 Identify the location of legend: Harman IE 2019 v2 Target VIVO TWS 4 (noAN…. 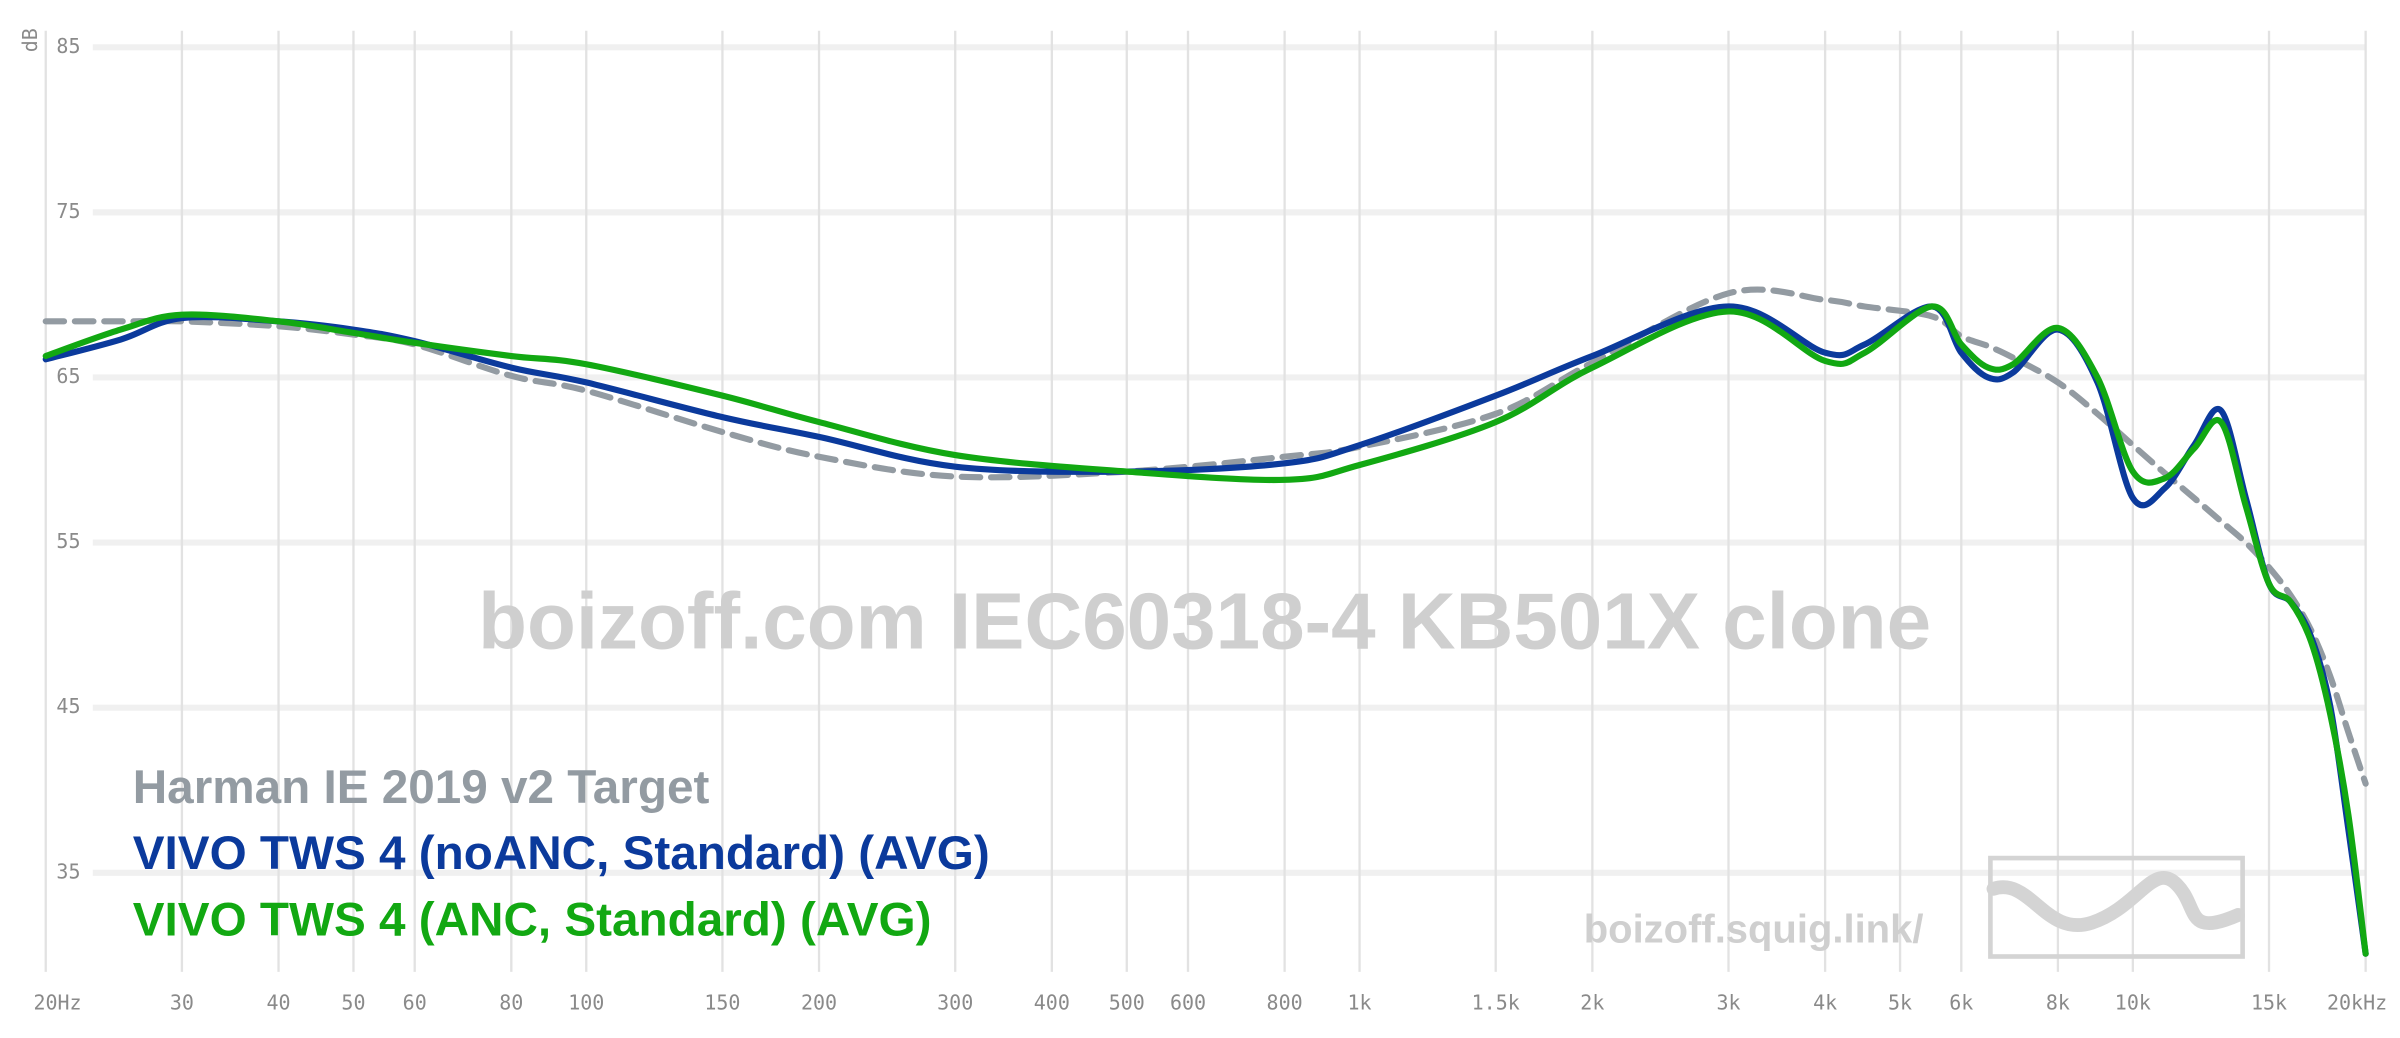
(561, 853).